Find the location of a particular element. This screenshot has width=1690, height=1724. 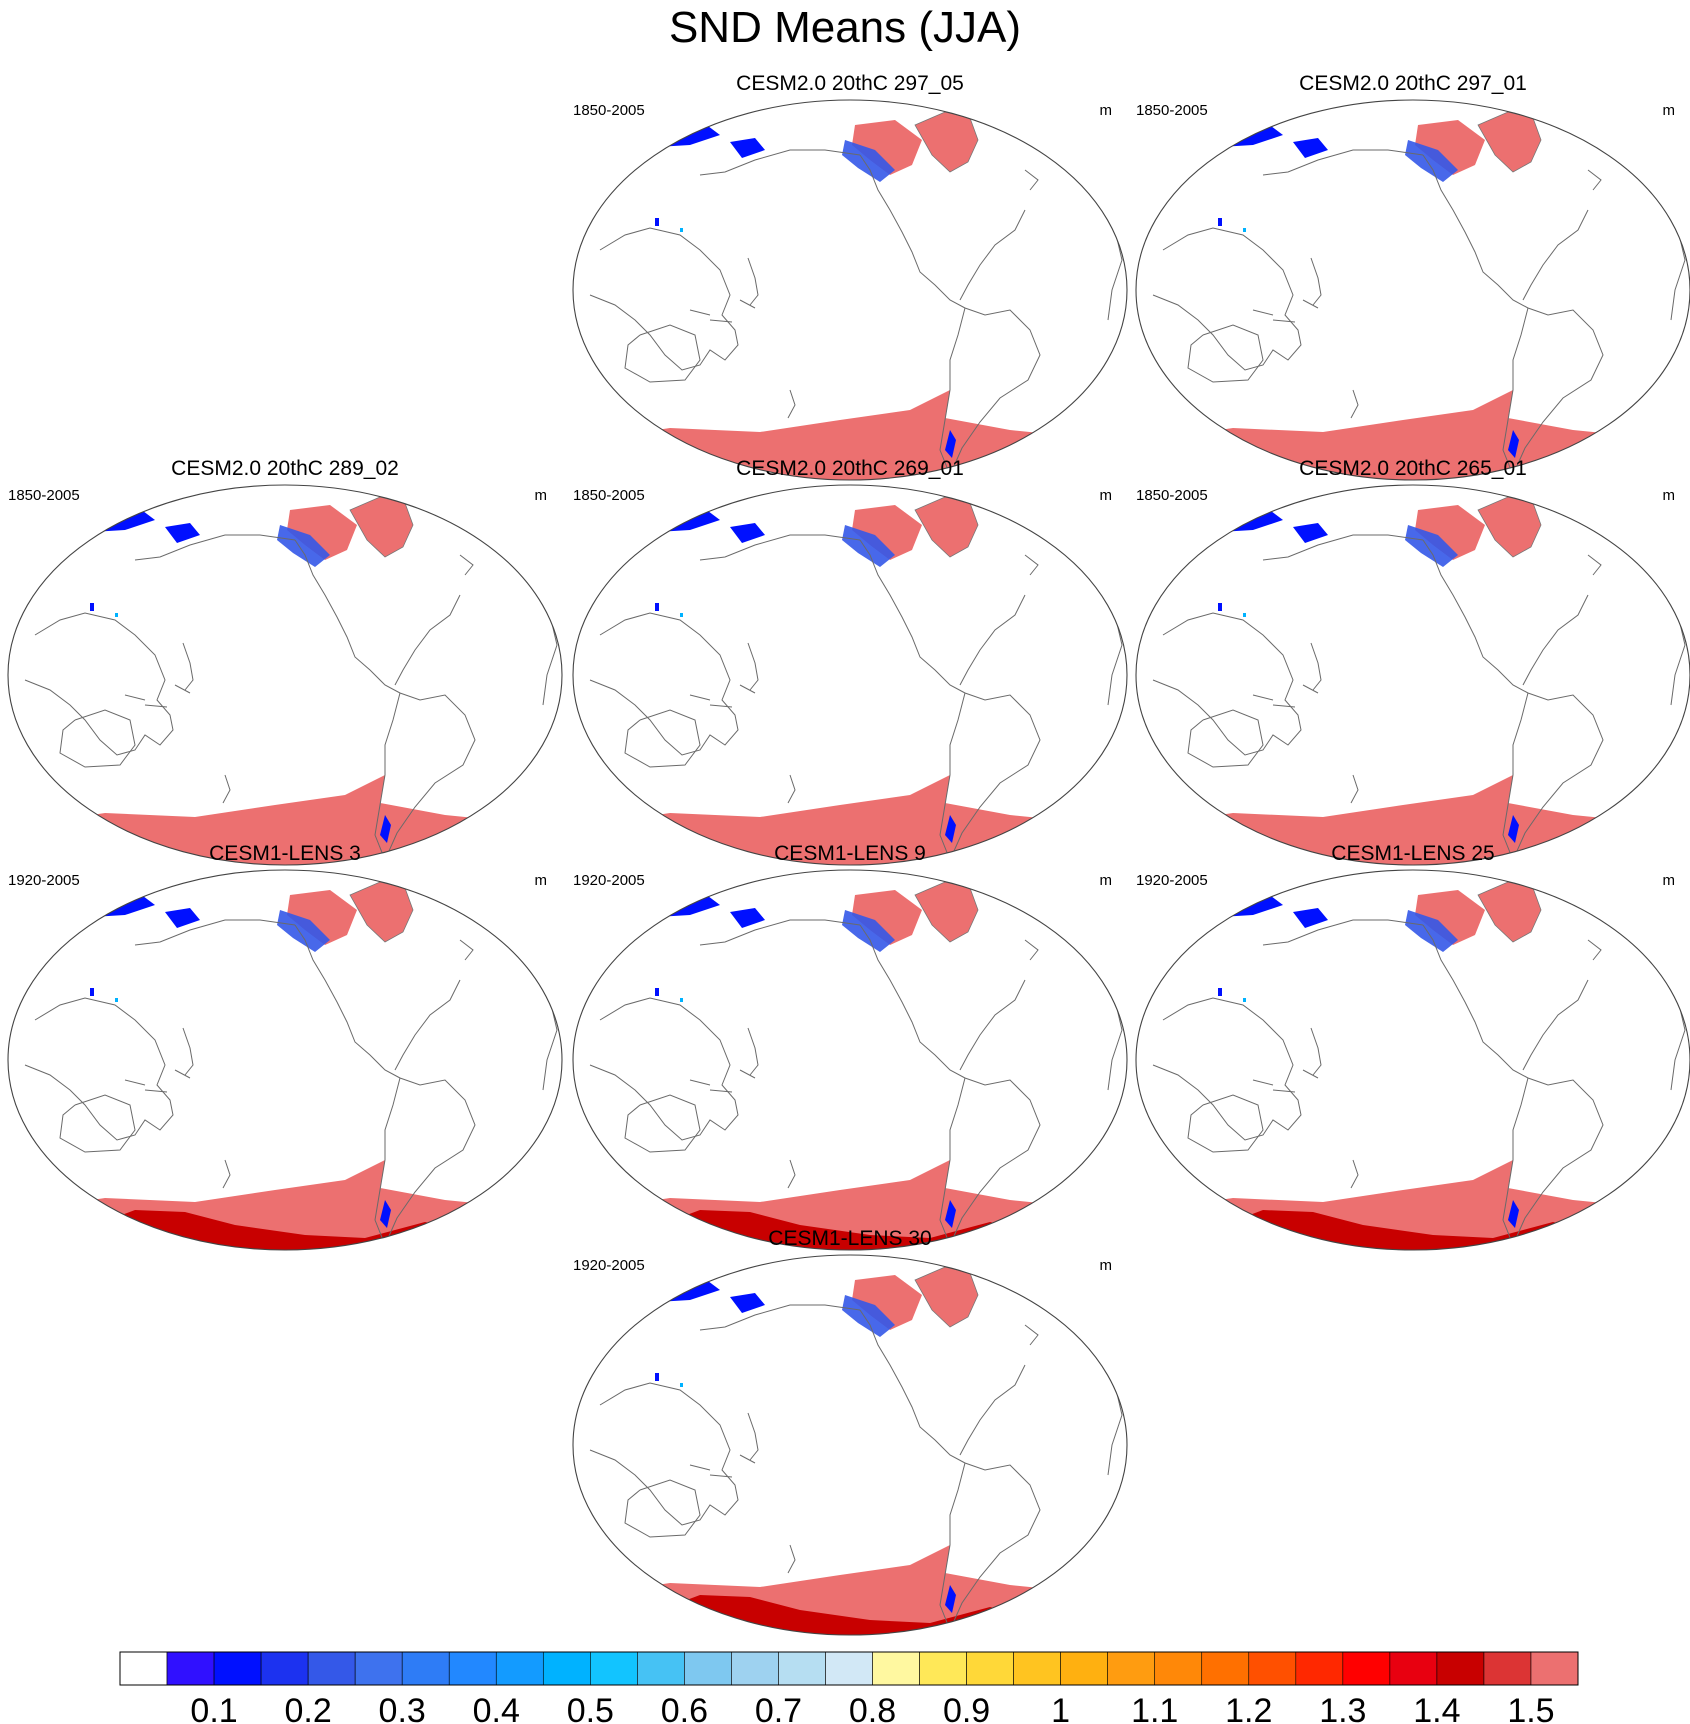

panel-title: CESM1-LENS 25 is located at coordinates (1412, 853).